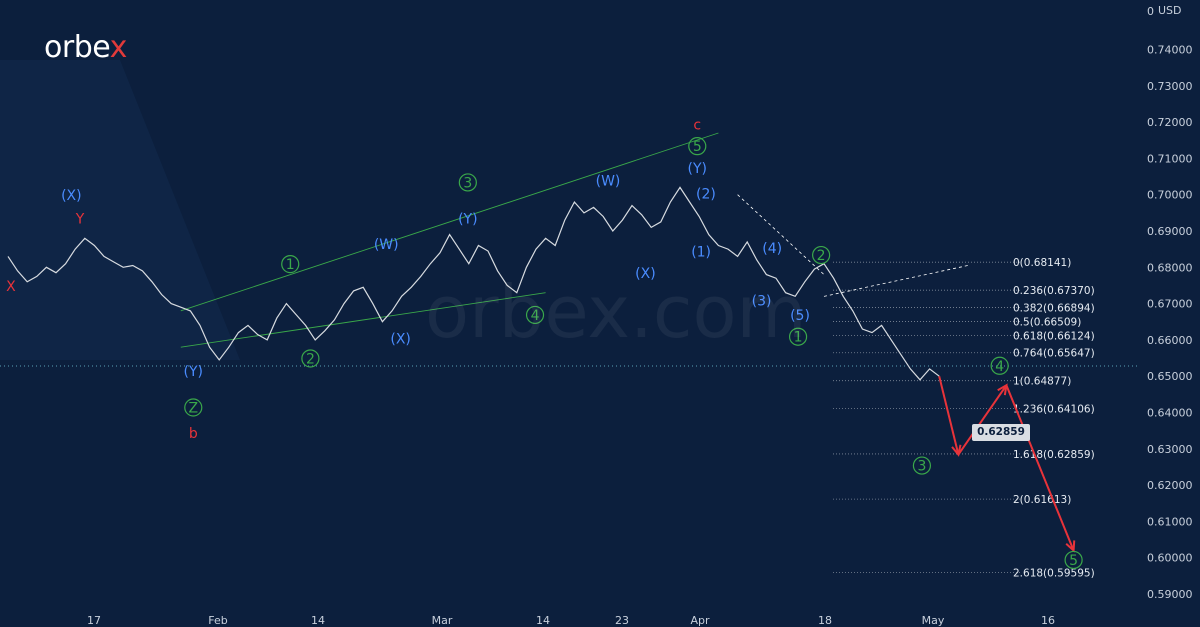 The image size is (1200, 627). I want to click on y-tick-label: 0.65000, so click(1170, 376).